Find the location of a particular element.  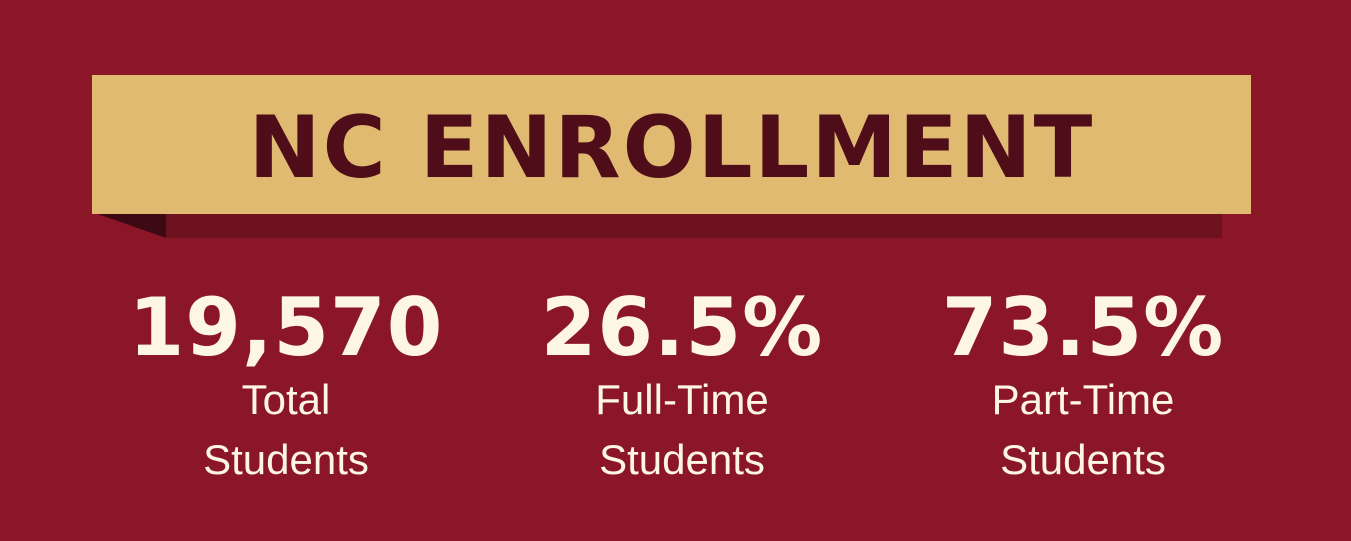

stat-label-line1: Total is located at coordinates (286, 399).